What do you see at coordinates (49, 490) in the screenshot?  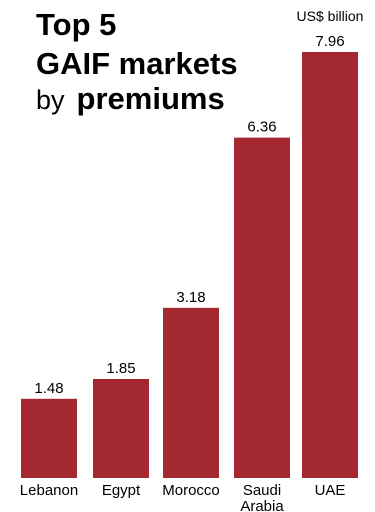 I see `category-label: Lebanon` at bounding box center [49, 490].